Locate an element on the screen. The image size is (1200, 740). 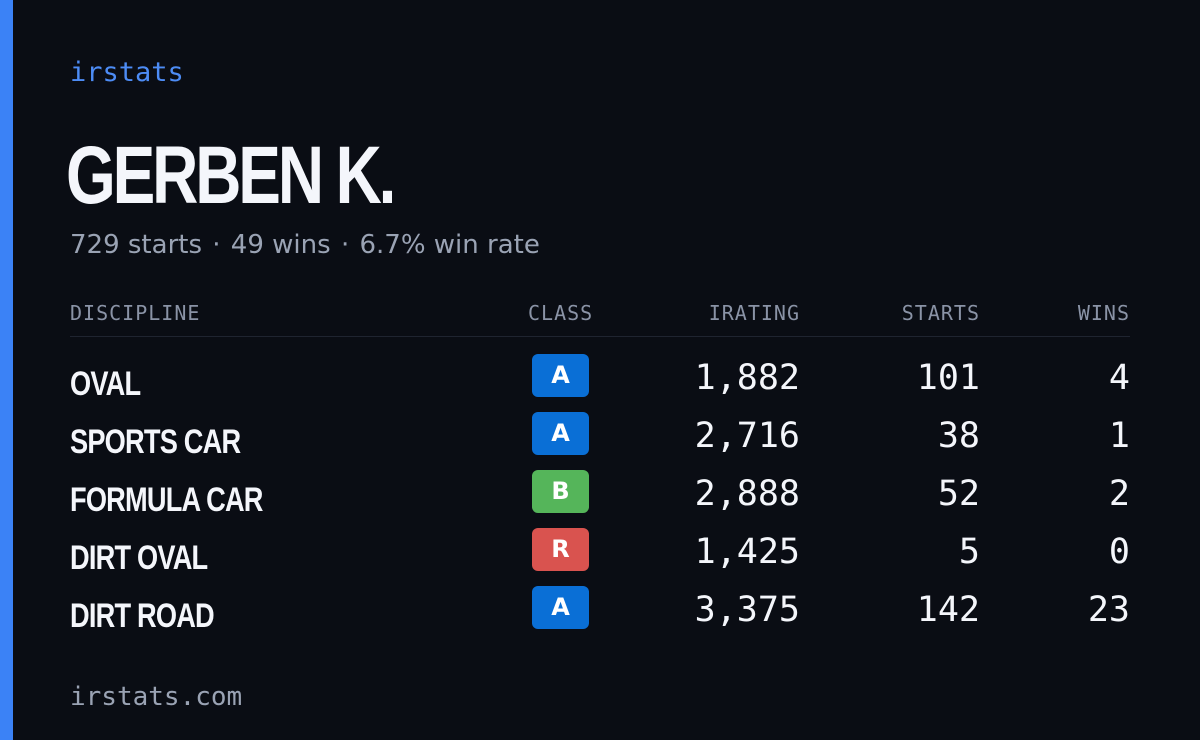
win-rate-summary: 6.7% win rate is located at coordinates (449, 245).